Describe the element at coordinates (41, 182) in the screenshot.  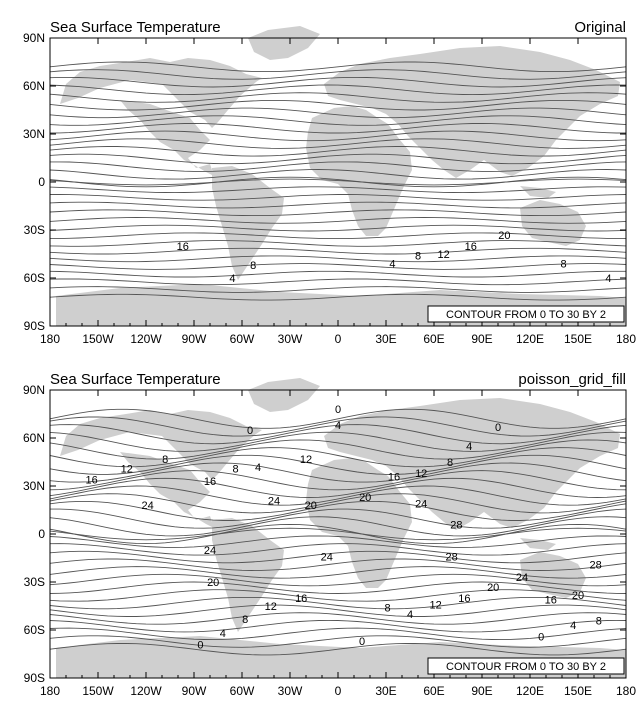
I see `y-tick-label: 0` at that location.